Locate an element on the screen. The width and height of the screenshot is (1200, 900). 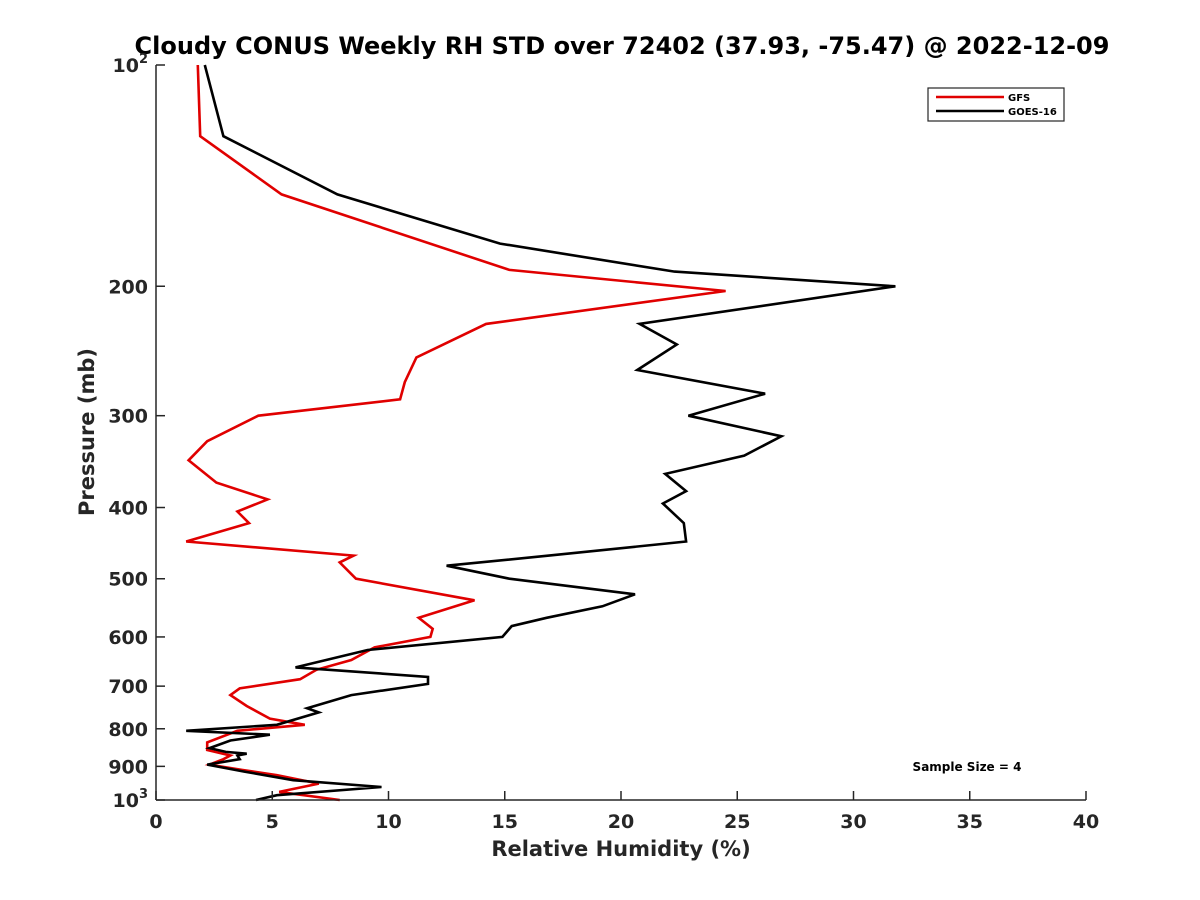
x-tick-label: 0 is located at coordinates (155, 822).